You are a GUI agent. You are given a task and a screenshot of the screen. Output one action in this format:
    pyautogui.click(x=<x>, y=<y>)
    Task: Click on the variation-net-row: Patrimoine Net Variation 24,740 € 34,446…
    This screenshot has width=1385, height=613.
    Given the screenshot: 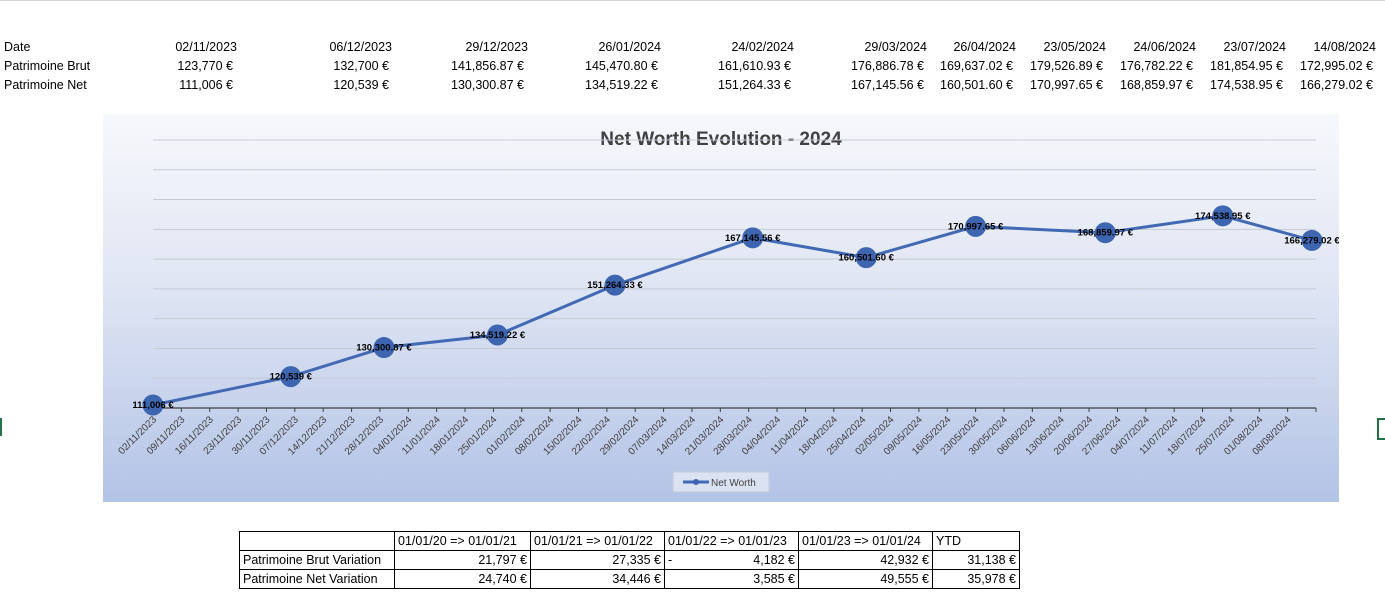 What is the action you would take?
    pyautogui.click(x=629, y=579)
    